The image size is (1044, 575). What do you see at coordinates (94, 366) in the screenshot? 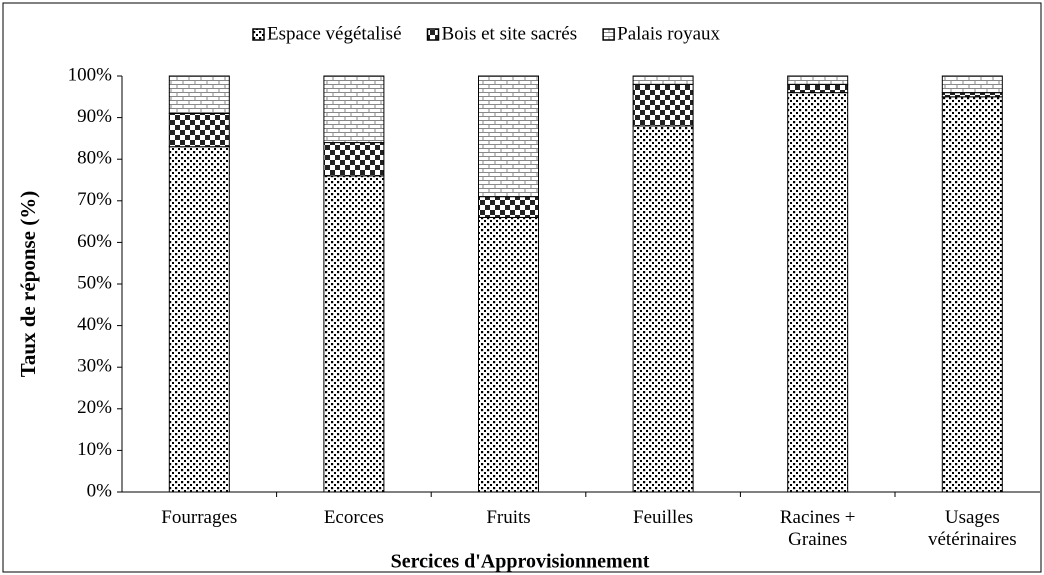
I see `y-tick-label: 30%` at bounding box center [94, 366].